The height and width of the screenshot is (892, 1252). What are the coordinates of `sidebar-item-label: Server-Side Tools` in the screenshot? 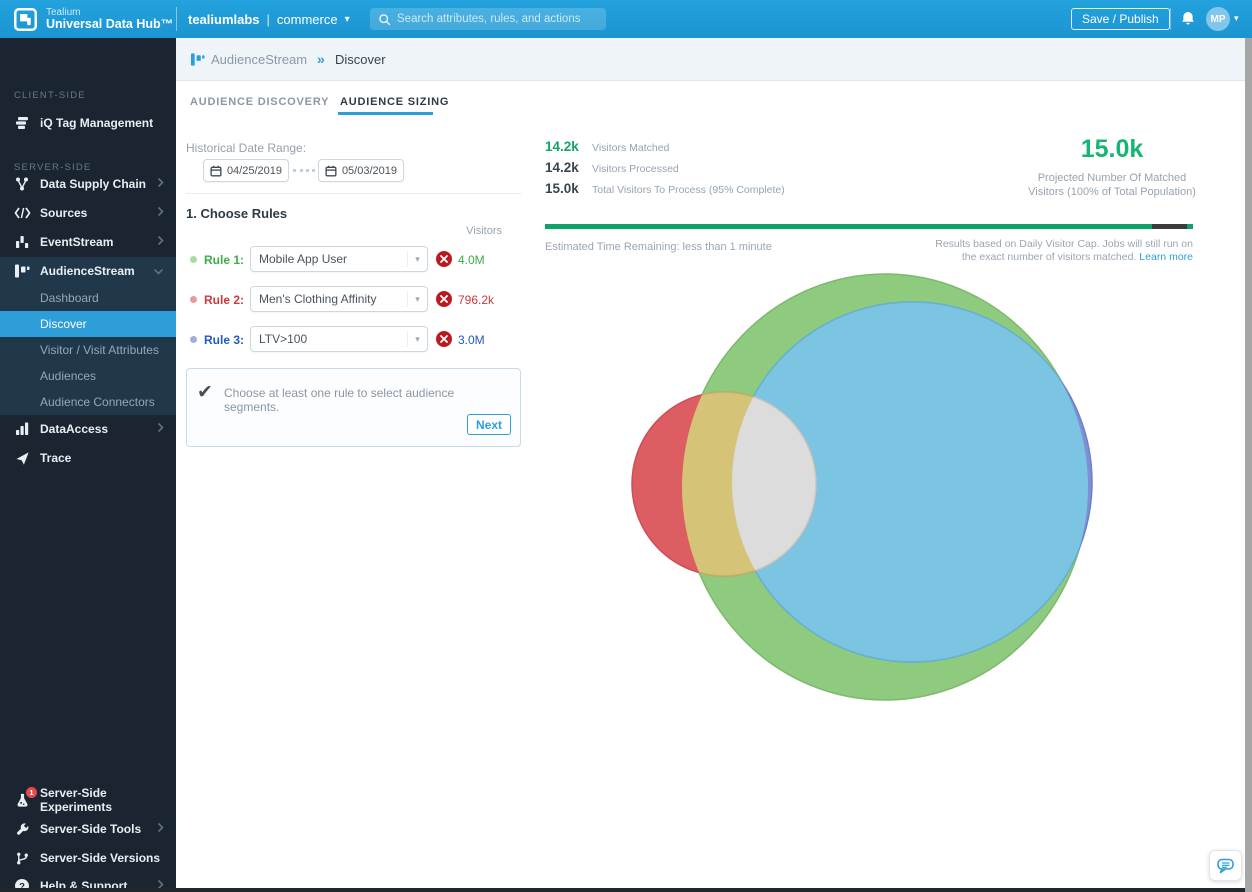 It's located at (91, 829).